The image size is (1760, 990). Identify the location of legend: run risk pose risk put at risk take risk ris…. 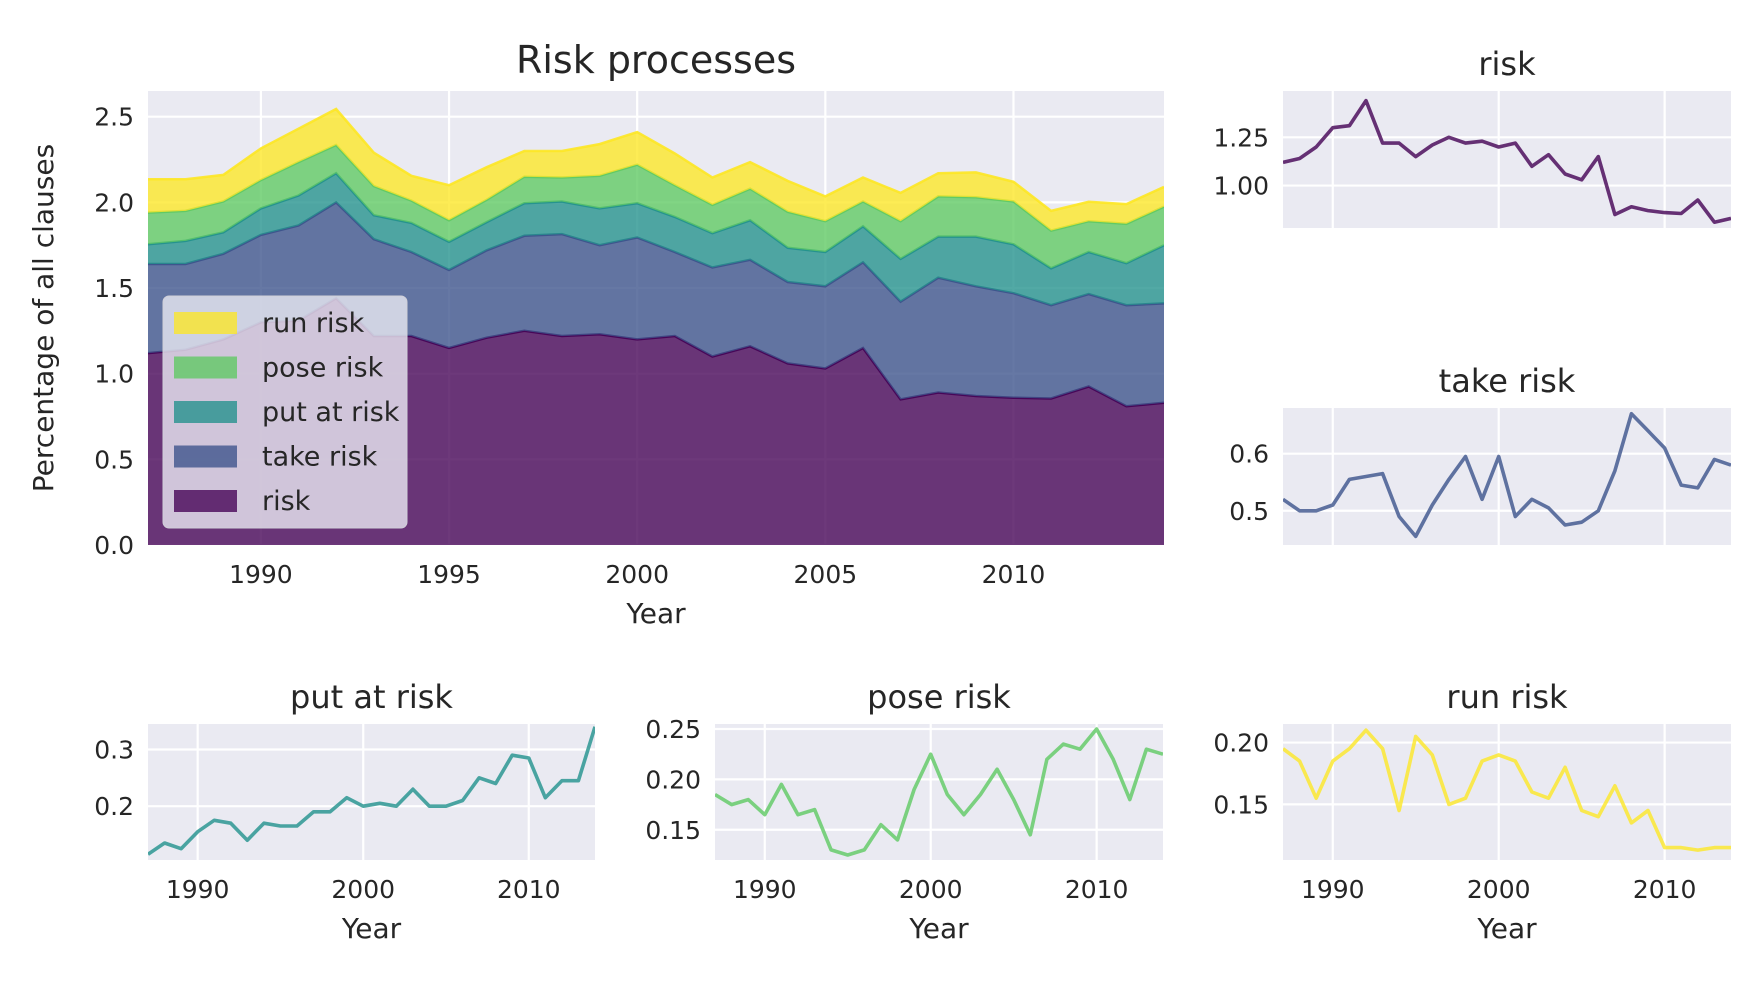
(285, 412).